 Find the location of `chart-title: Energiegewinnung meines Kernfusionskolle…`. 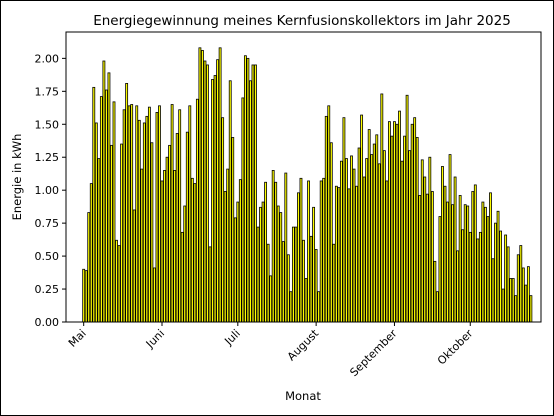

chart-title: Energiegewinnung meines Kernfusionskolle… is located at coordinates (302, 21).